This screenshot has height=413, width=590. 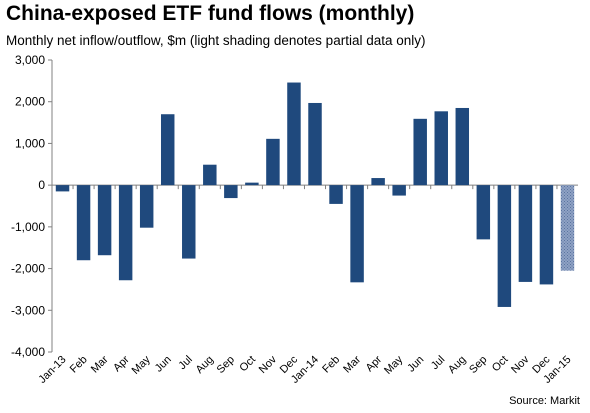 What do you see at coordinates (28, 310) in the screenshot?
I see `y-tick-label: -3,000` at bounding box center [28, 310].